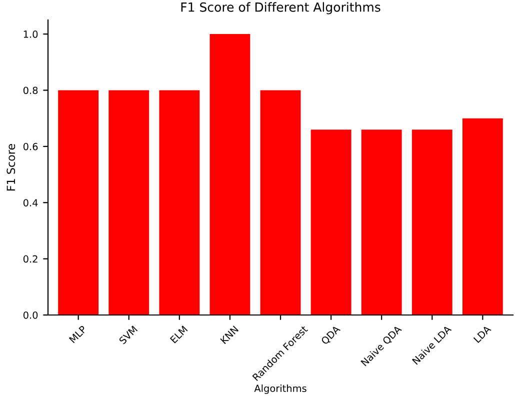  I want to click on y-tick-label: 0.4, so click(30, 202).